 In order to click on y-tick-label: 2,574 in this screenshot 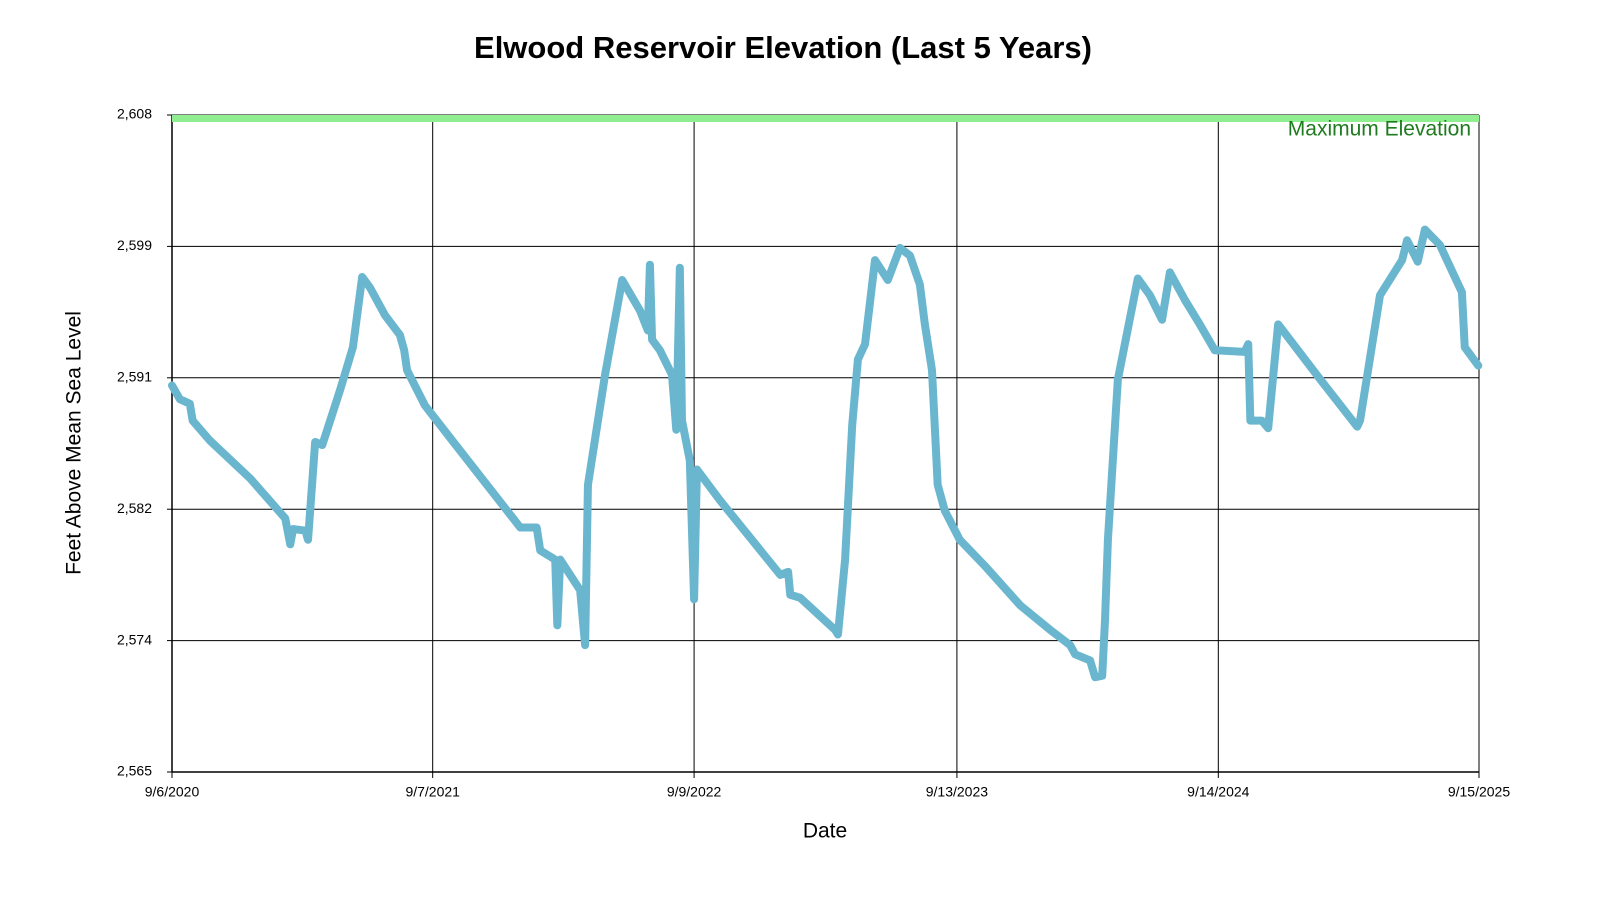, I will do `click(134, 639)`.